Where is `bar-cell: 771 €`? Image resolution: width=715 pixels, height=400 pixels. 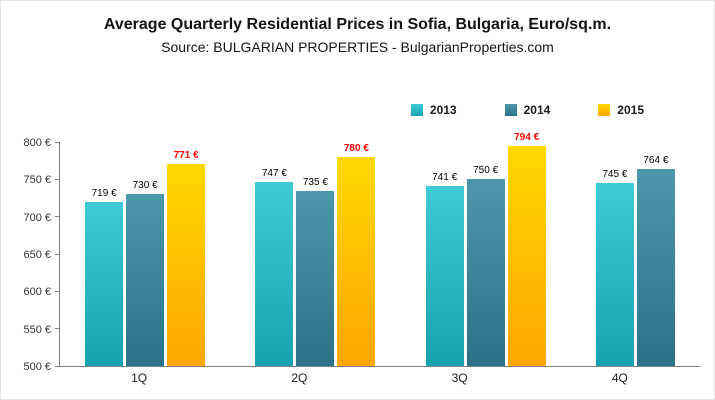
bar-cell: 771 € is located at coordinates (186, 258).